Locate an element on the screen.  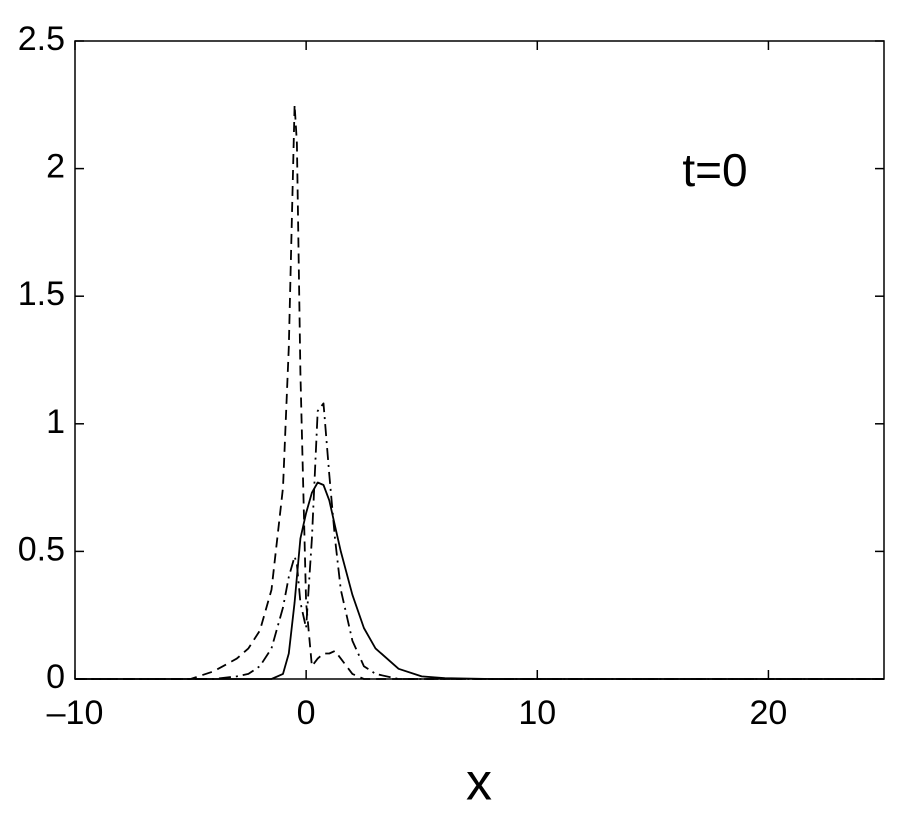
y-tick-label: 1 is located at coordinates (55, 422).